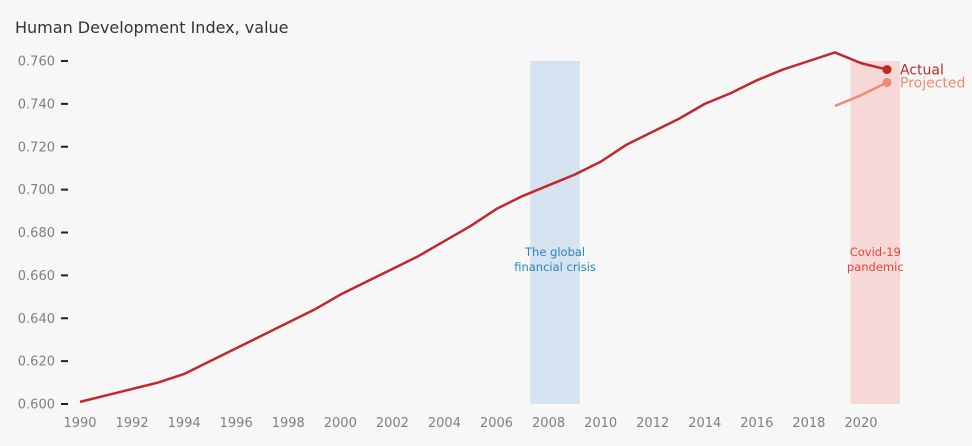  What do you see at coordinates (36, 62) in the screenshot?
I see `y-tick-label: 0.760` at bounding box center [36, 62].